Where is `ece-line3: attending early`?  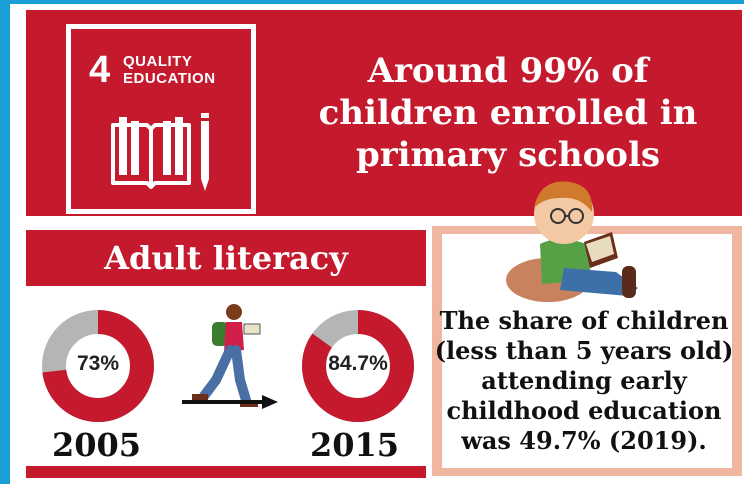 ece-line3: attending early is located at coordinates (584, 380).